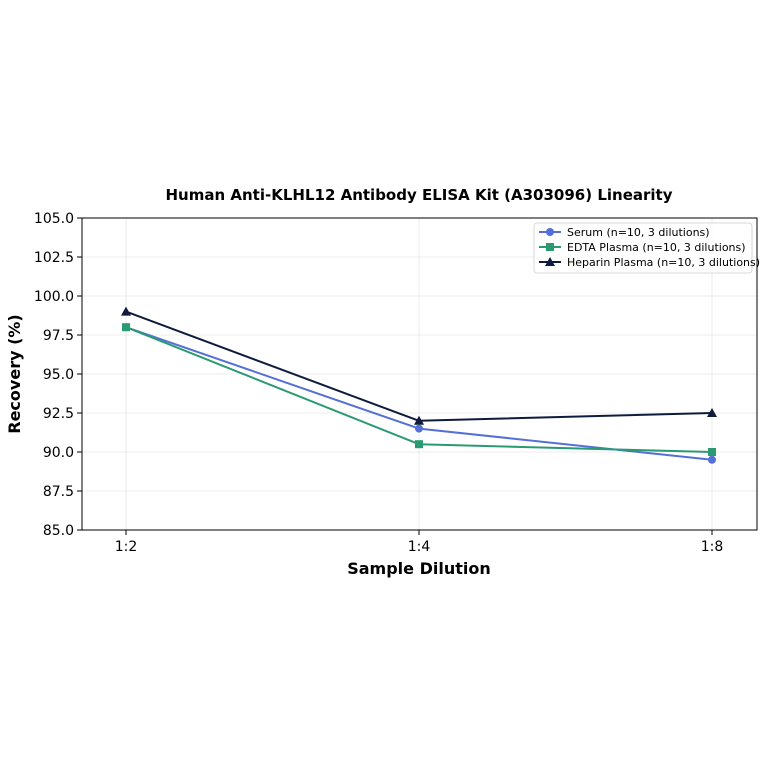 This screenshot has width=764, height=764. Describe the element at coordinates (54, 297) in the screenshot. I see `y-tick-label: 100.0` at that location.